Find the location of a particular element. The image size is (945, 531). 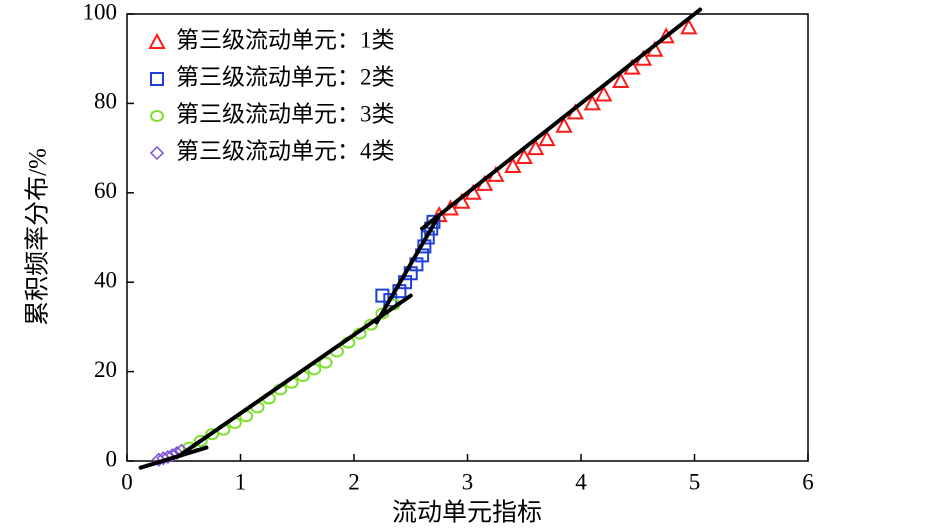

x-axis-label: 流动单元指标 is located at coordinates (467, 513).